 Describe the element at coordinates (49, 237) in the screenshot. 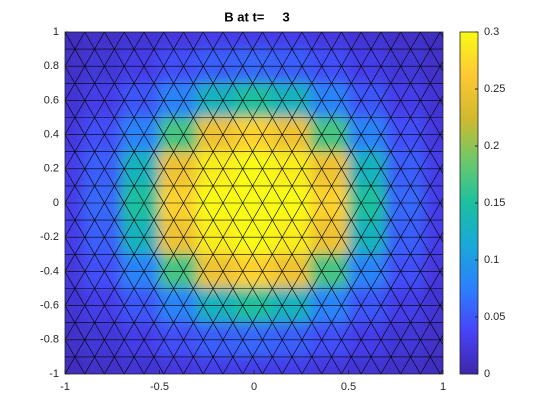

I see `y-tick-label: -0.2` at that location.